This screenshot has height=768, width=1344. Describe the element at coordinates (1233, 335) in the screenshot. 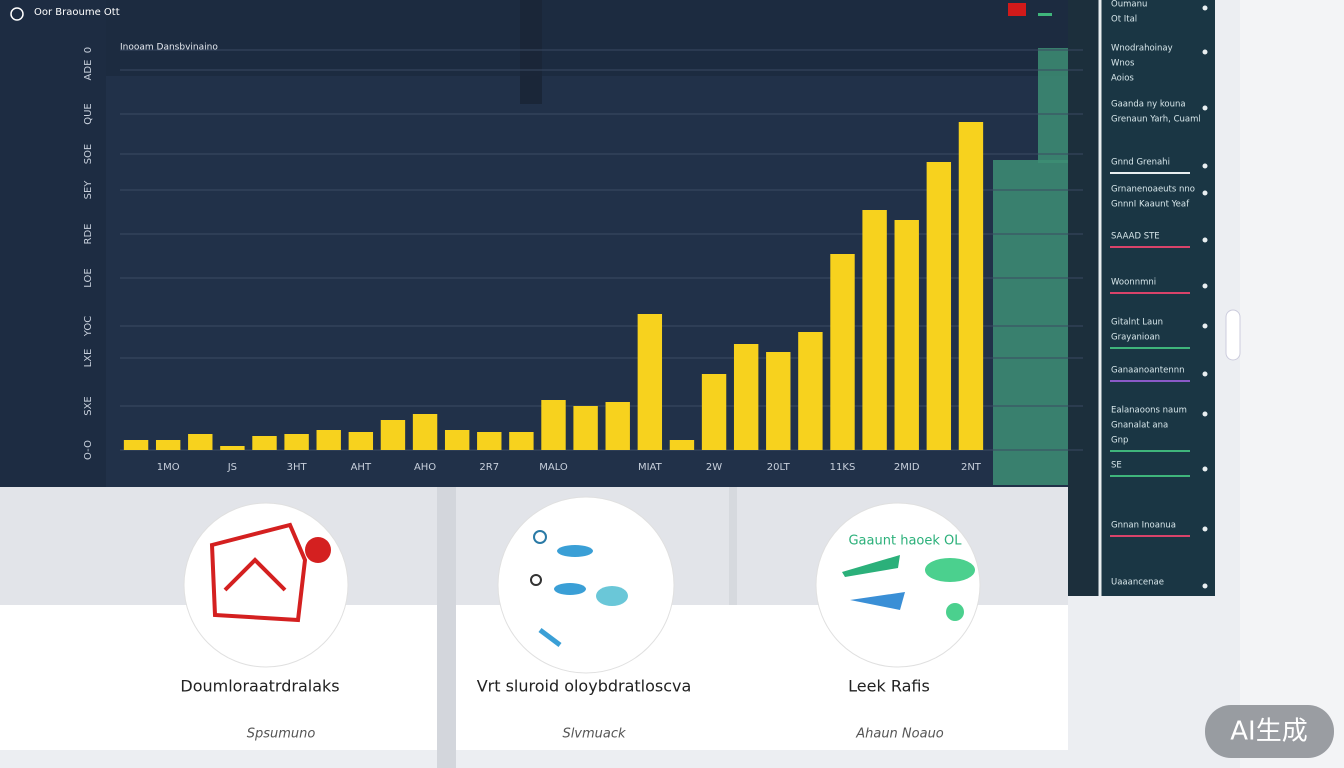

I see `scroll-handle` at that location.